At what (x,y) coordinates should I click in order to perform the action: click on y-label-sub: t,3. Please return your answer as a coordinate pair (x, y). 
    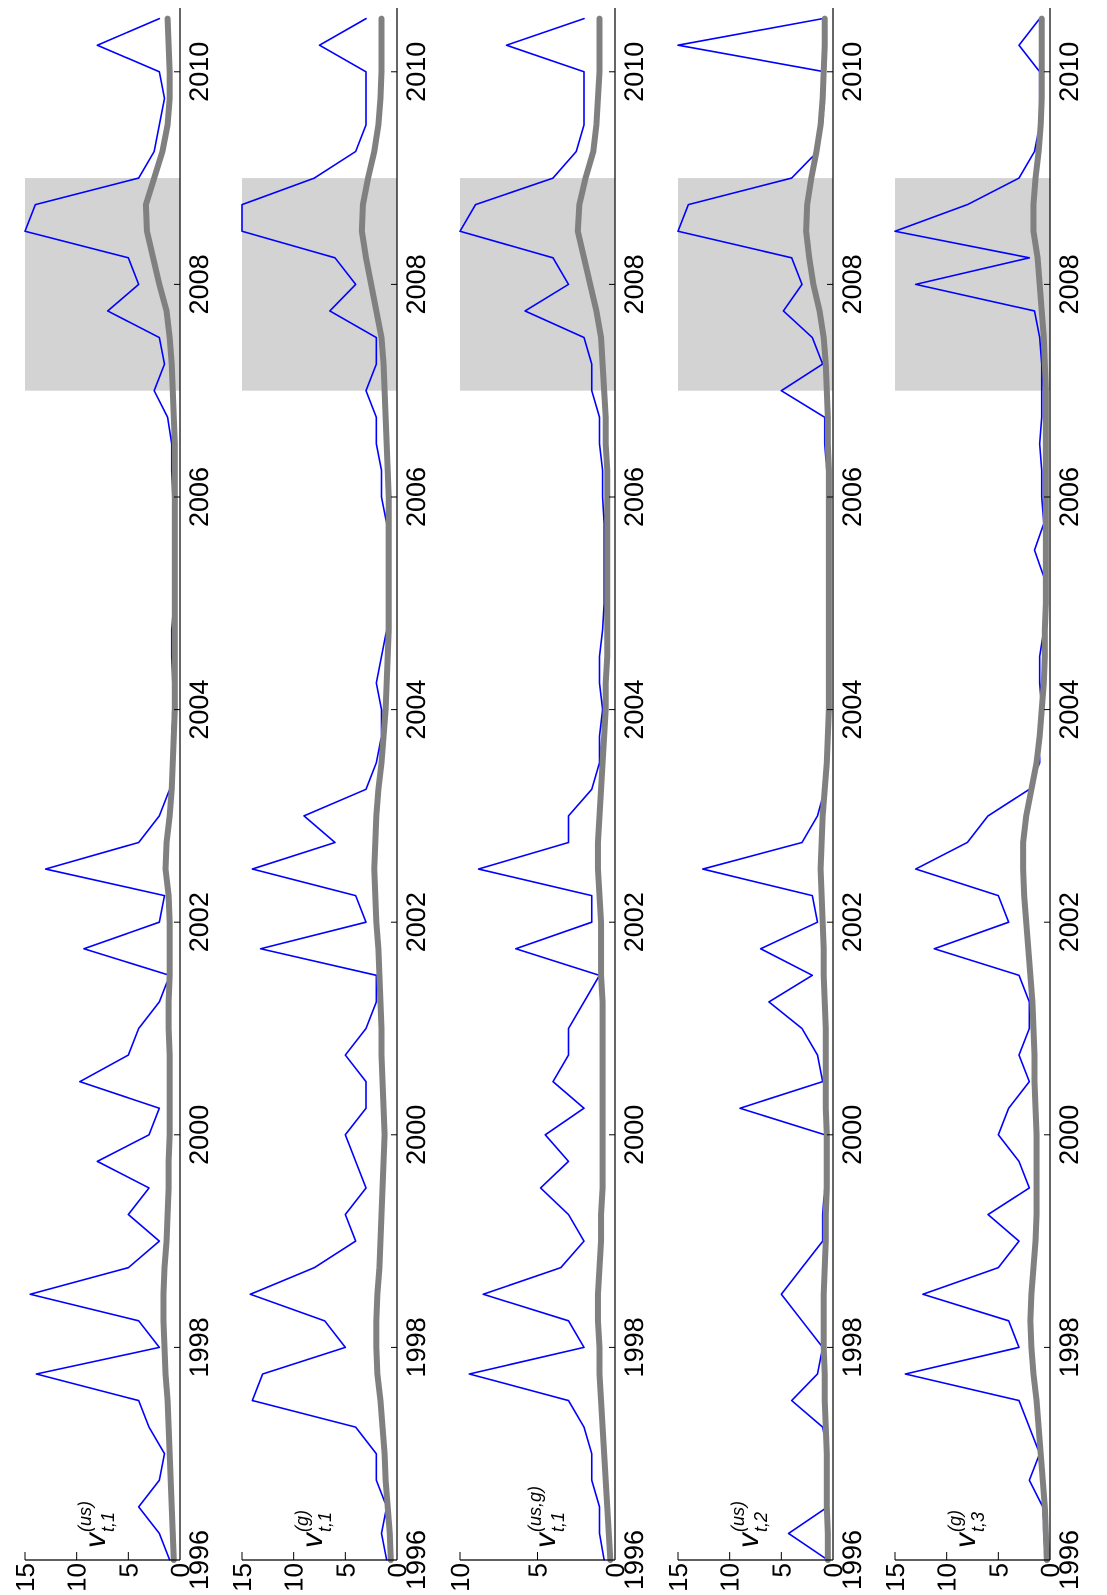
    Looking at the image, I should click on (978, 1522).